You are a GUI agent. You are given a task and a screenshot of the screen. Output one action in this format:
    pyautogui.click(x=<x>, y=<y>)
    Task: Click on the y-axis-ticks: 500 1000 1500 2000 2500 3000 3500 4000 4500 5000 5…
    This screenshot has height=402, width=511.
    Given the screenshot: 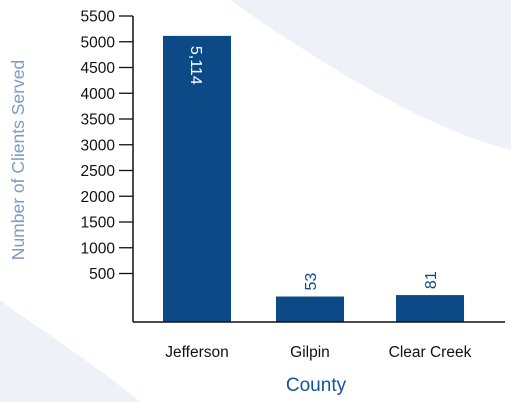 What is the action you would take?
    pyautogui.click(x=107, y=146)
    